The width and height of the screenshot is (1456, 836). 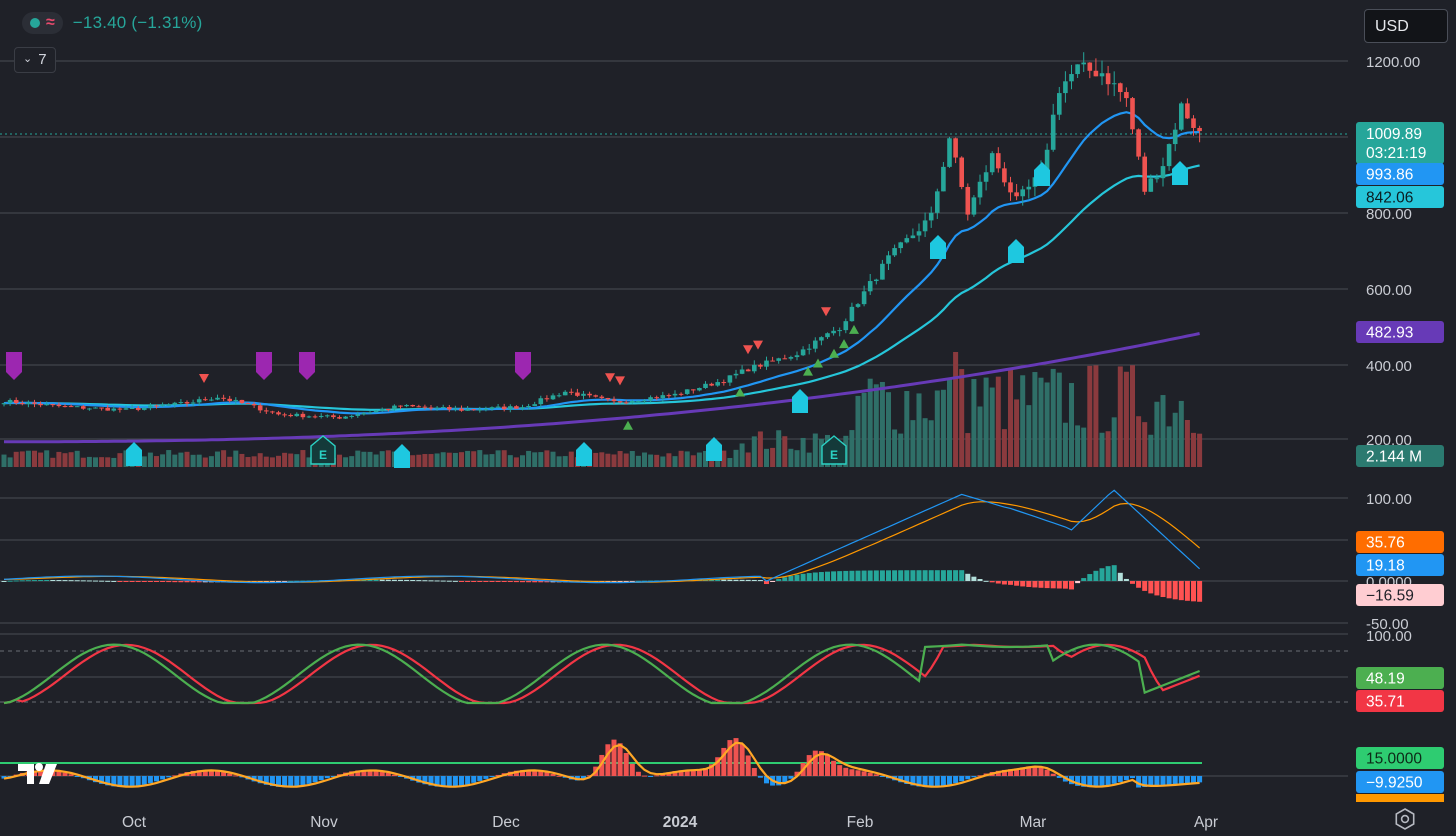 I want to click on oscillator-value-badge: −9.9250, so click(x=1400, y=782).